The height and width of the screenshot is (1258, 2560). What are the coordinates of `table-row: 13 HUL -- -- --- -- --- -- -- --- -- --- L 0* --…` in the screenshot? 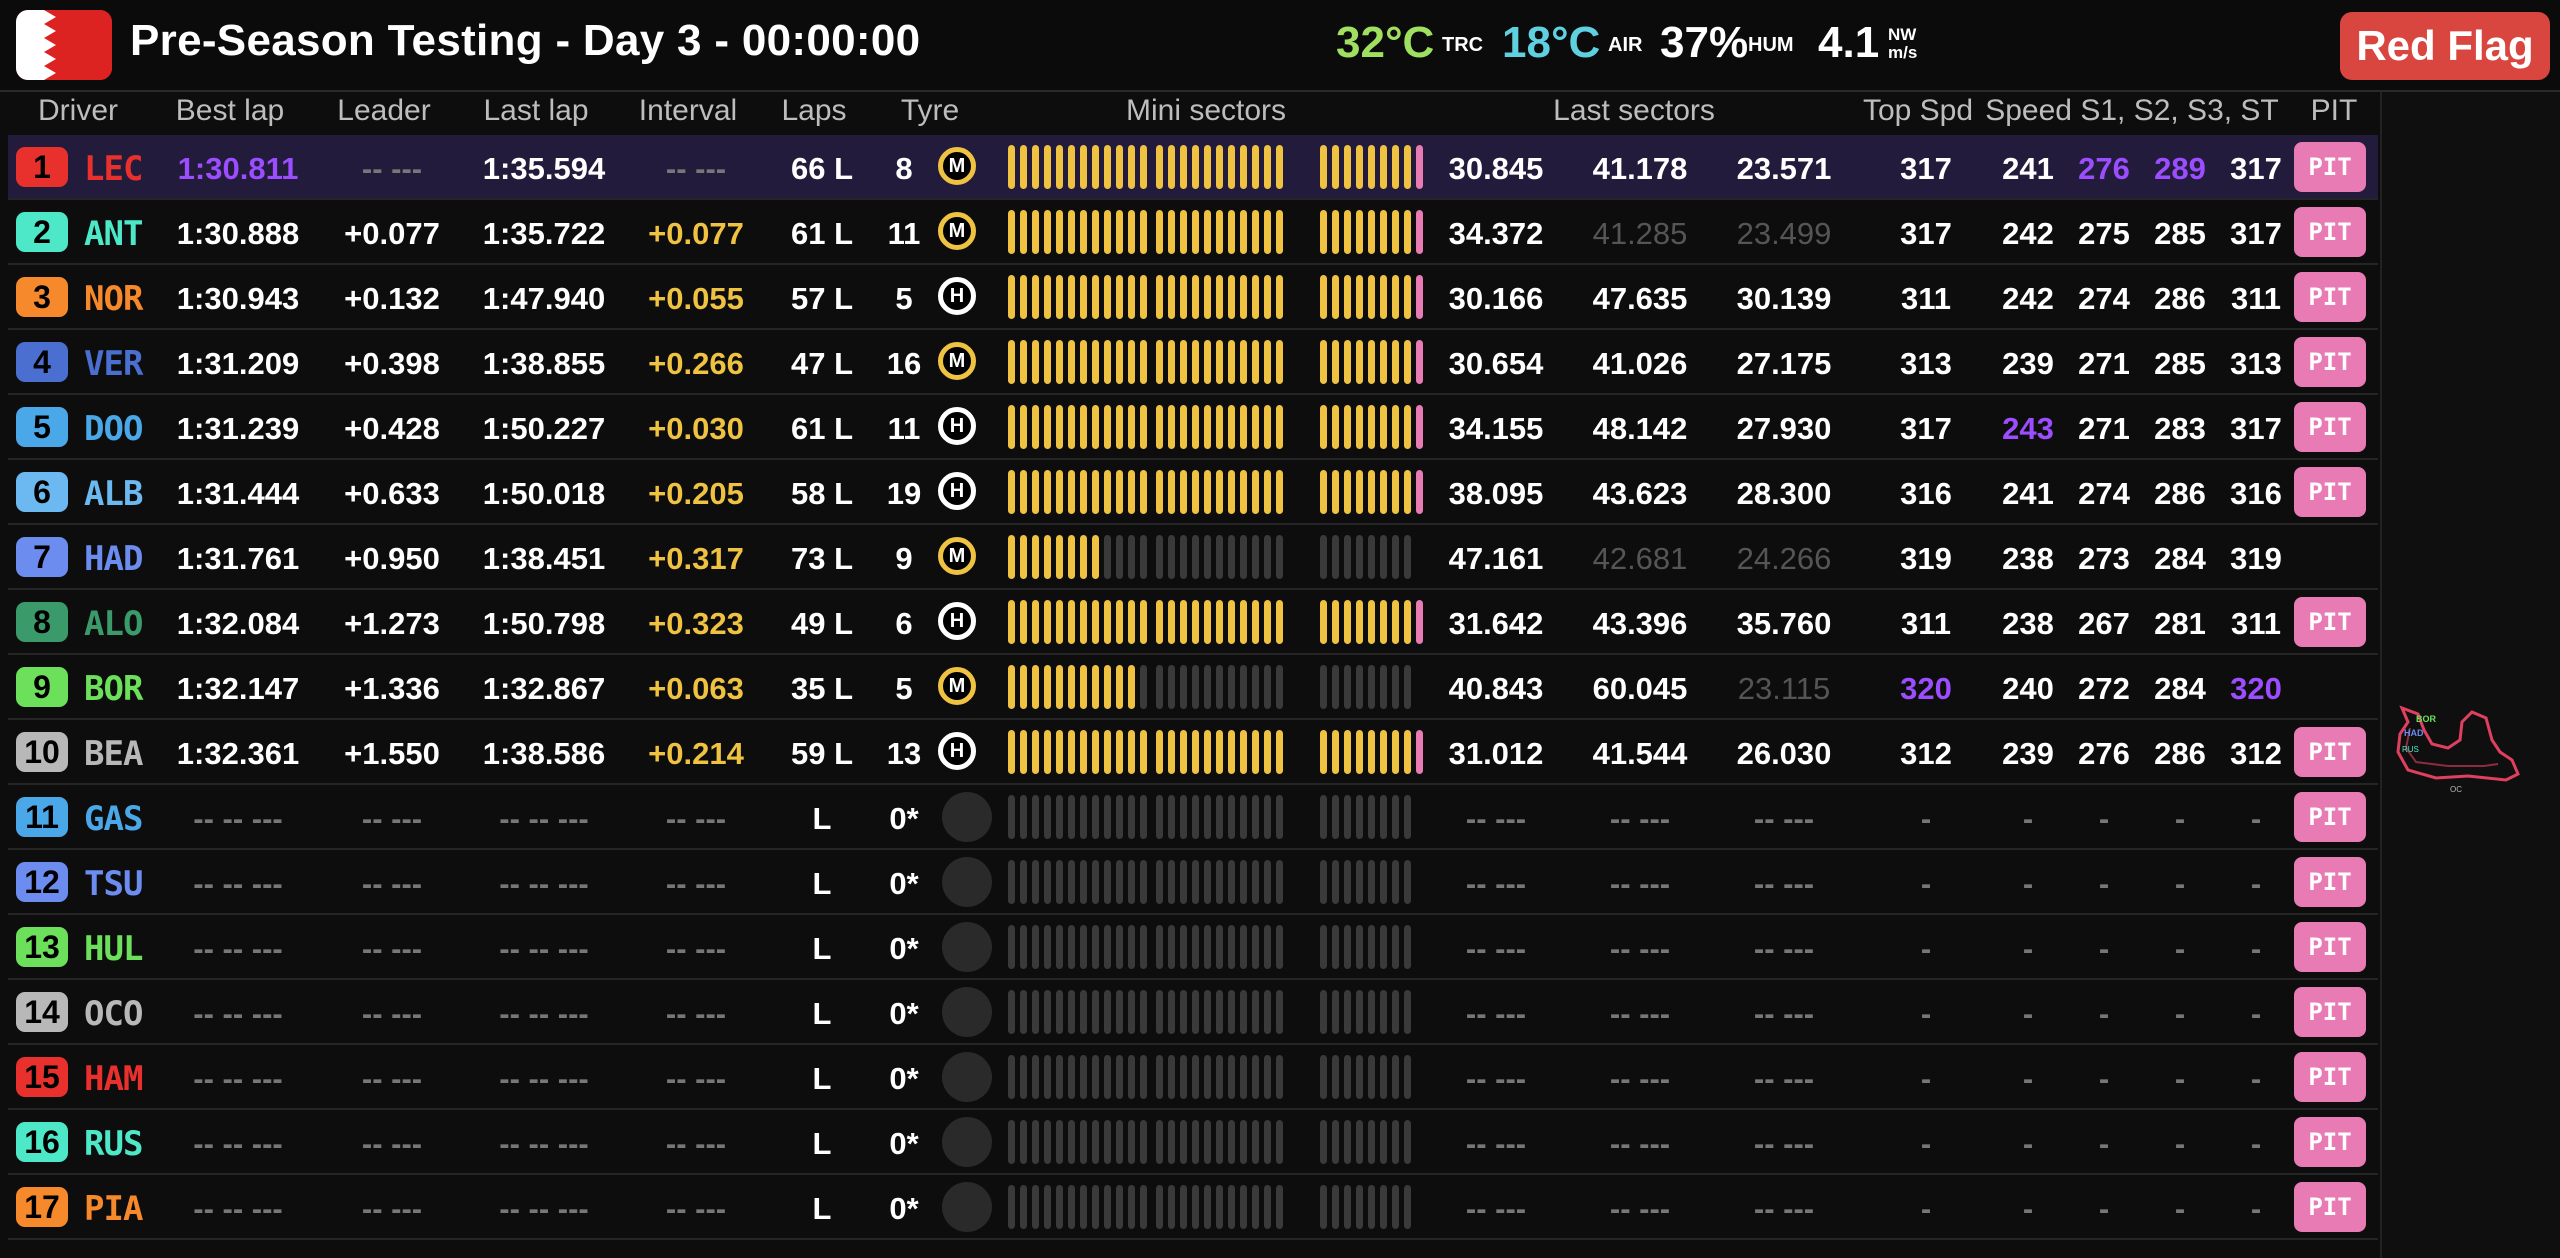 It's located at (1193, 947).